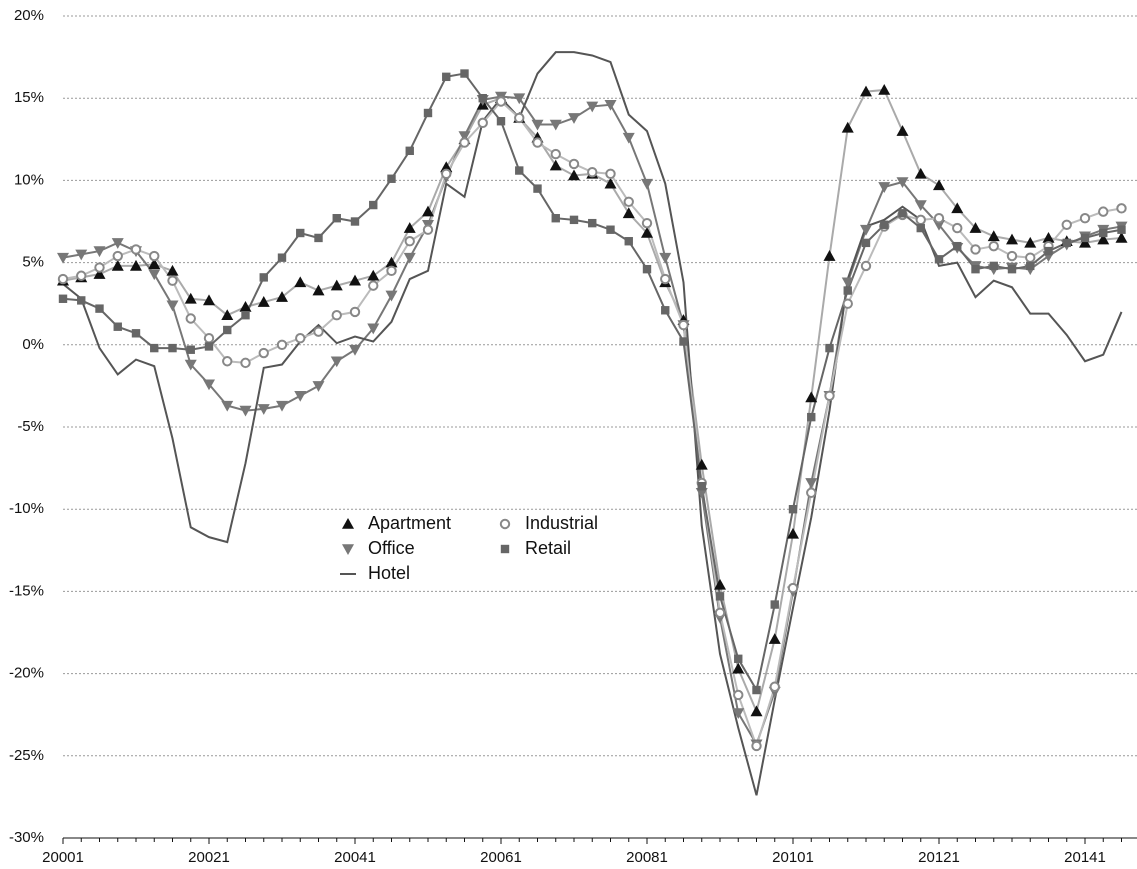 Image resolution: width=1137 pixels, height=869 pixels. I want to click on y-tick-label: -30%, so click(26, 837).